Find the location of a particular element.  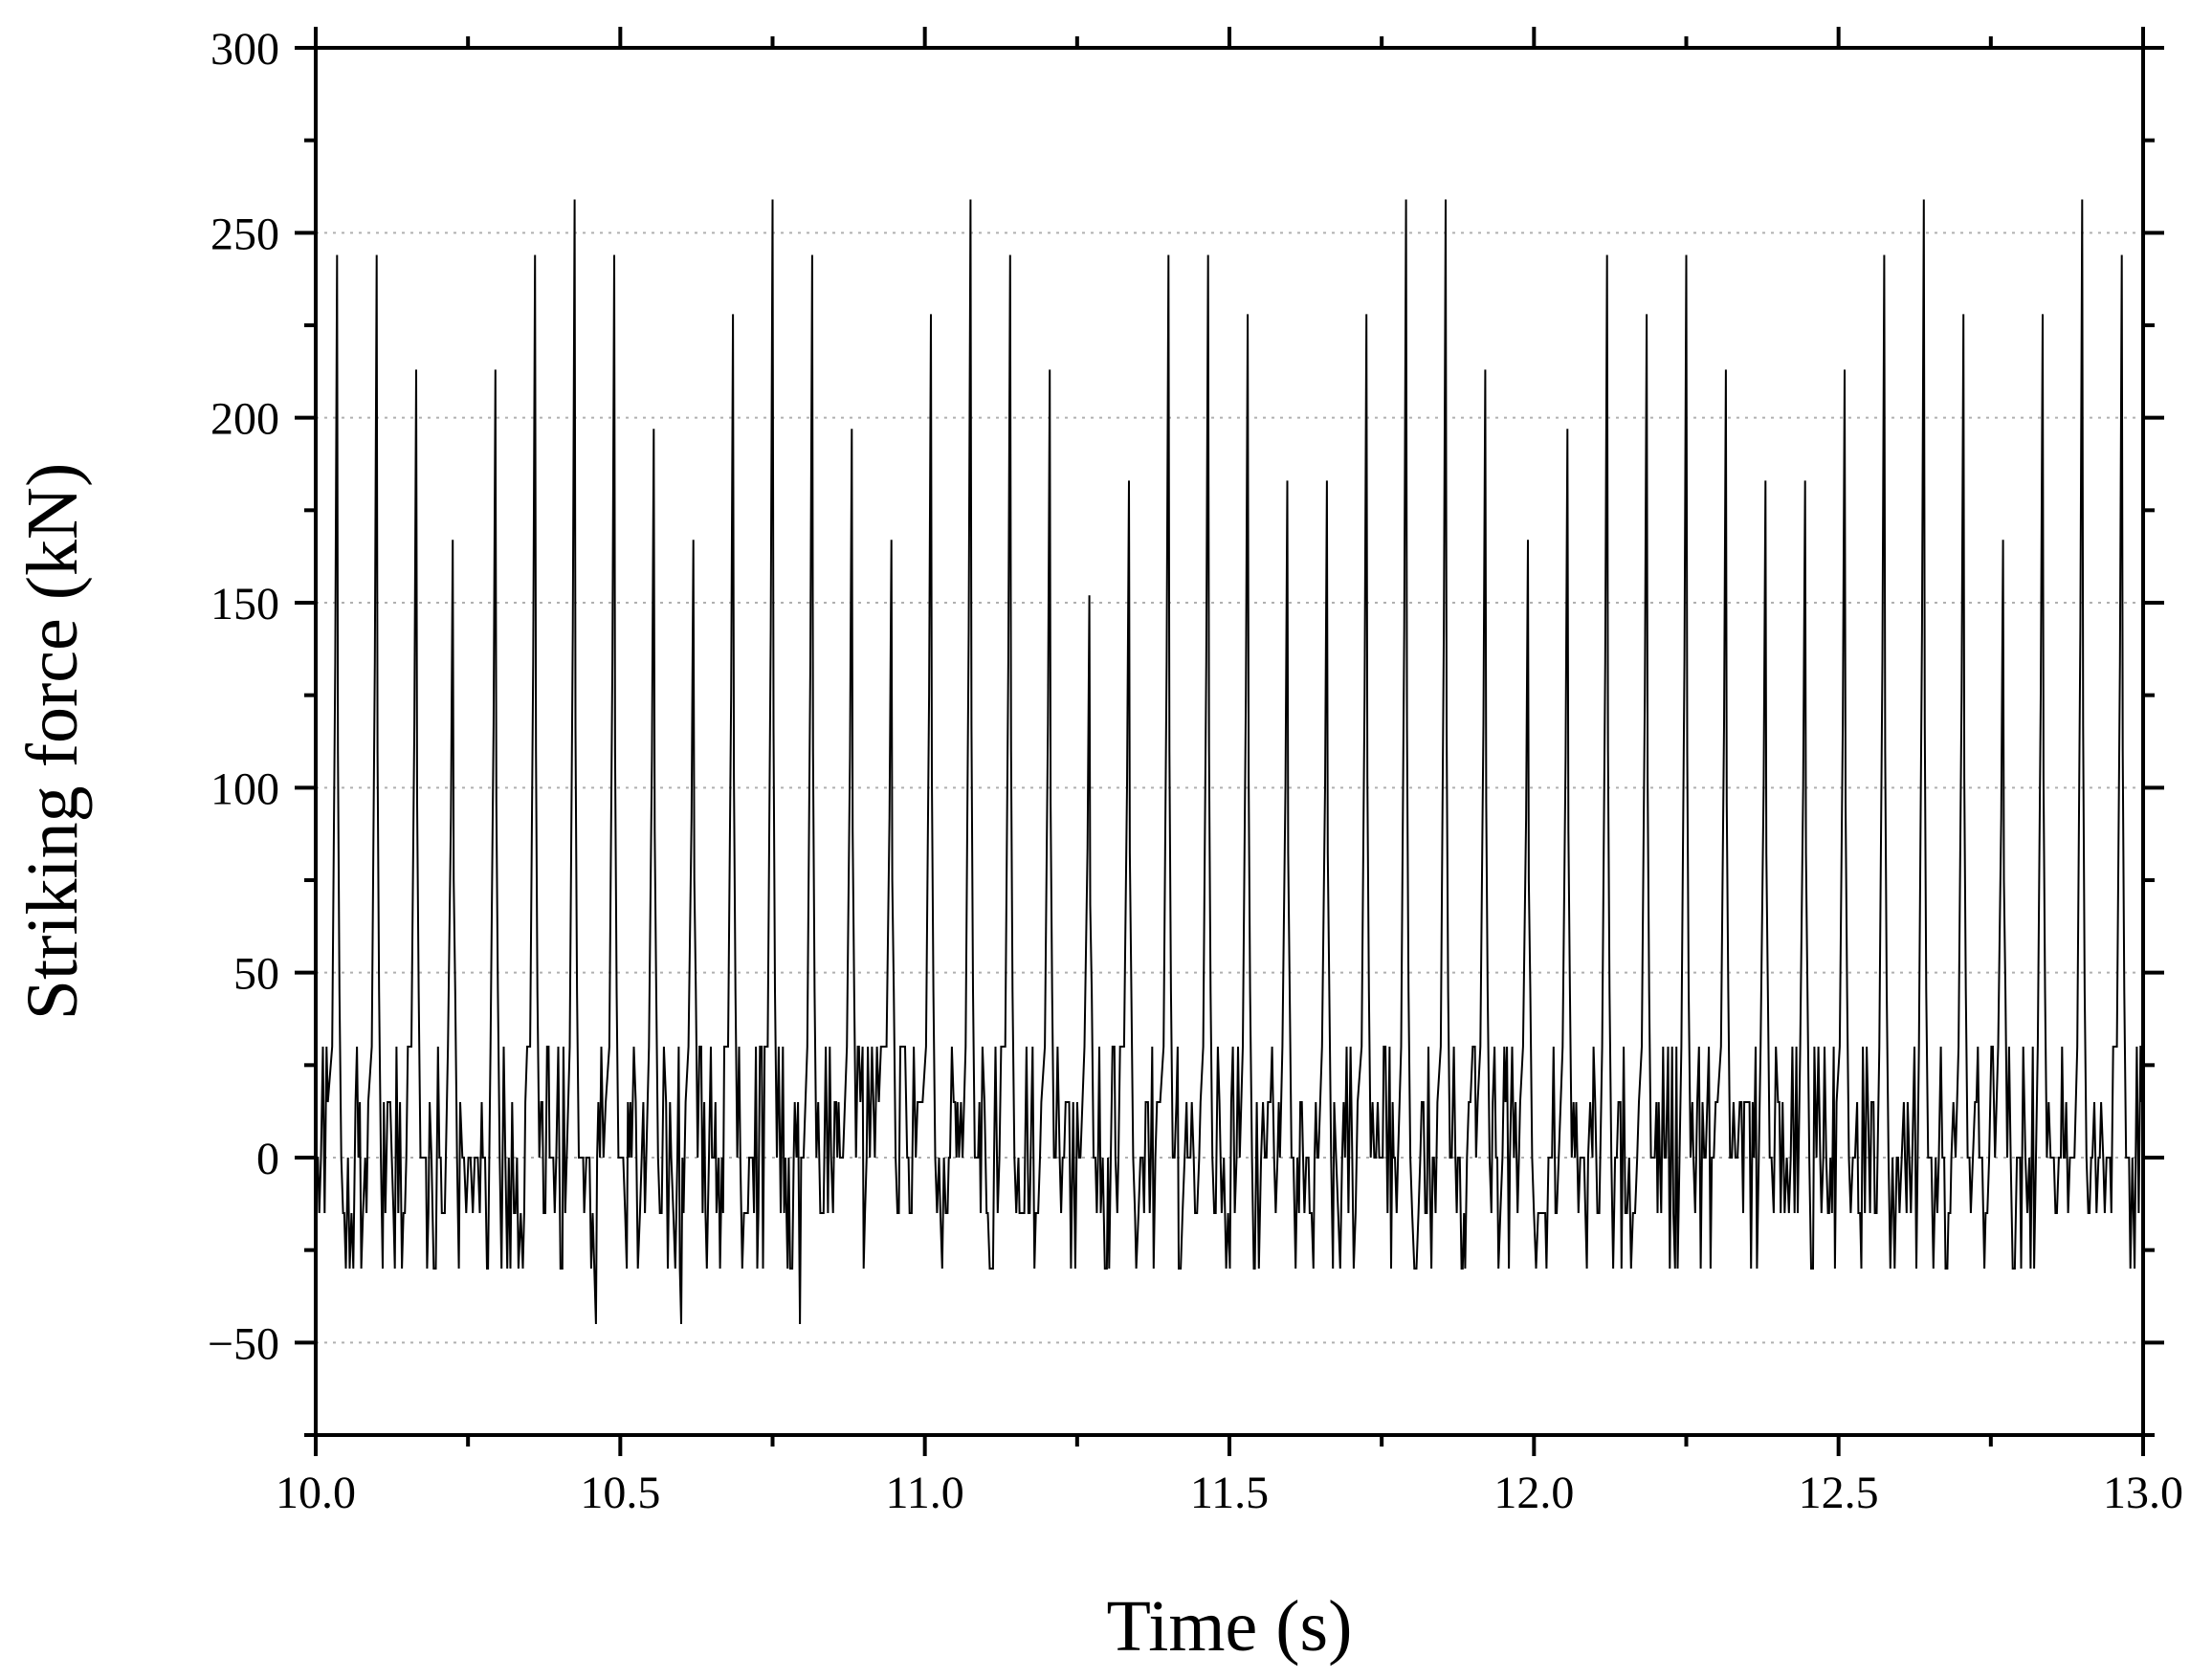

x-tick-label: 12.0 is located at coordinates (1533, 1493).